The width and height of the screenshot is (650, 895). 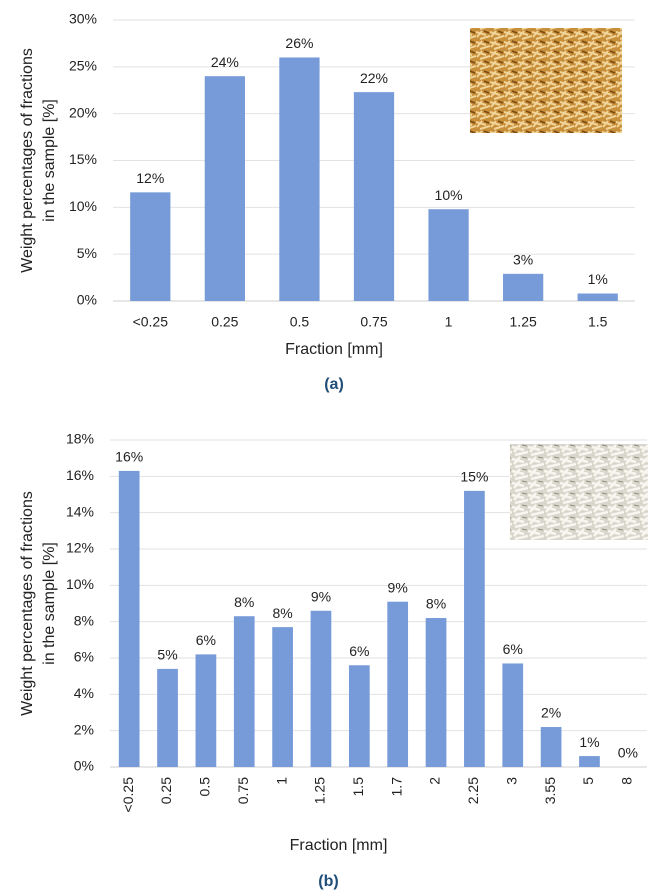 What do you see at coordinates (374, 78) in the screenshot?
I see `value-label: 22%` at bounding box center [374, 78].